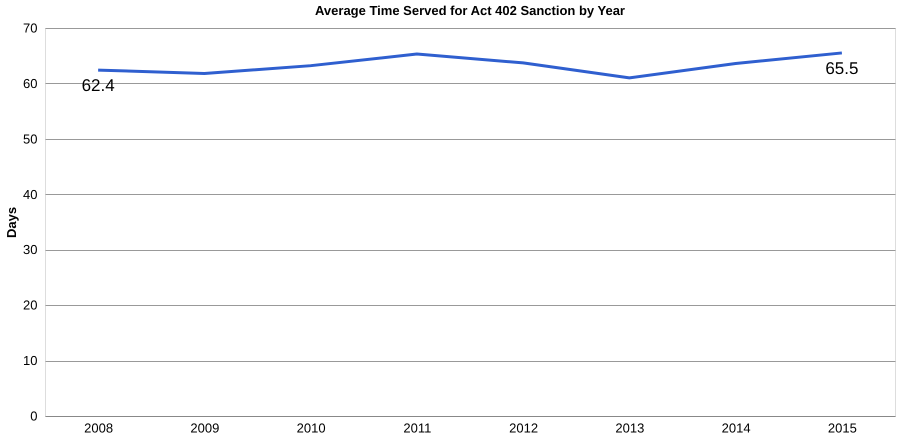 The height and width of the screenshot is (444, 909). I want to click on data-label: 62.4, so click(98, 86).